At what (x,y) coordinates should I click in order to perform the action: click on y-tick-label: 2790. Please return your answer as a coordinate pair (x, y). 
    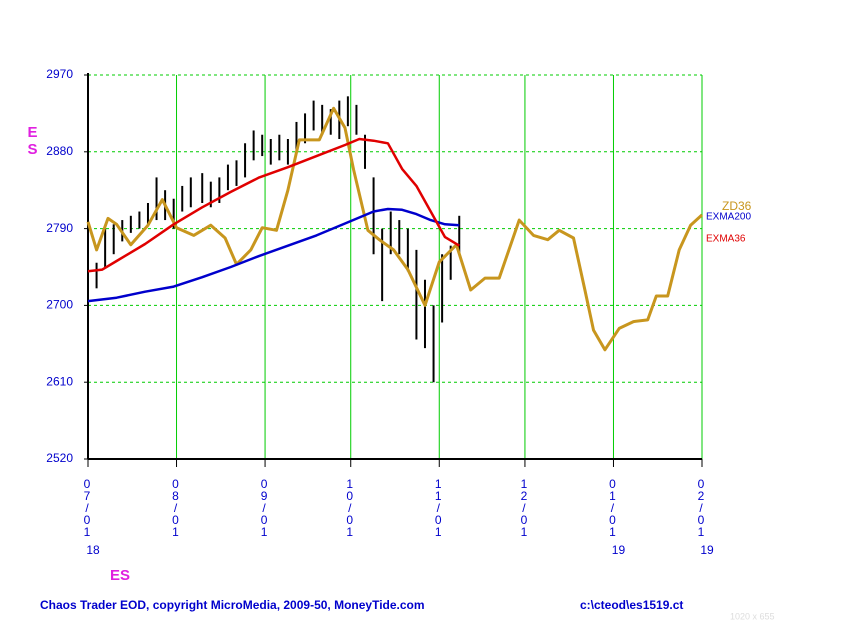
    Looking at the image, I should click on (59, 228).